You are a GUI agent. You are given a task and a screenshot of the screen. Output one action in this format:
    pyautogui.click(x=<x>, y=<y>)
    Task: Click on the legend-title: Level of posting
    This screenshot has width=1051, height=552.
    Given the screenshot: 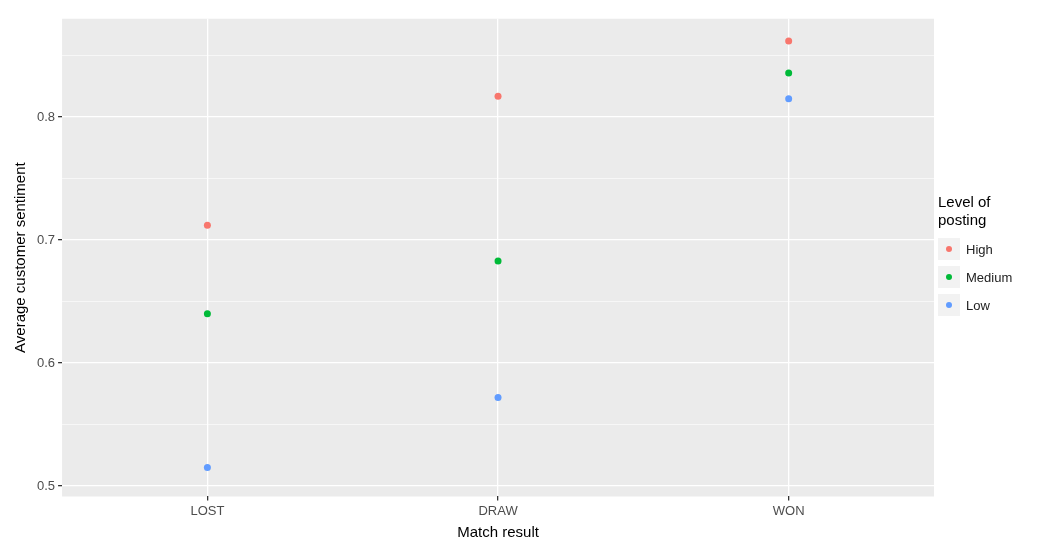 What is the action you would take?
    pyautogui.click(x=965, y=211)
    